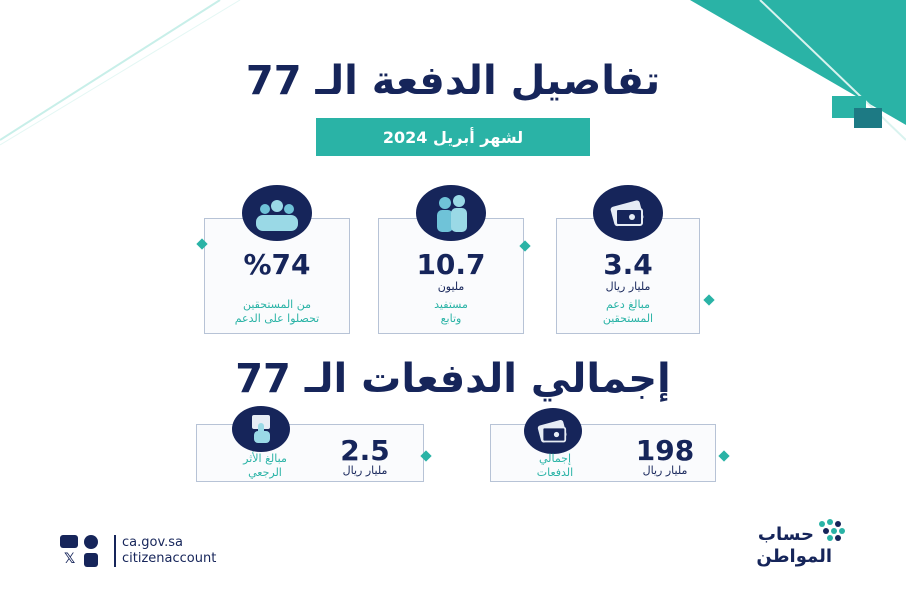  What do you see at coordinates (453, 379) in the screenshot?
I see `section-title-totals: إجمالي الدفعات الـ 77` at bounding box center [453, 379].